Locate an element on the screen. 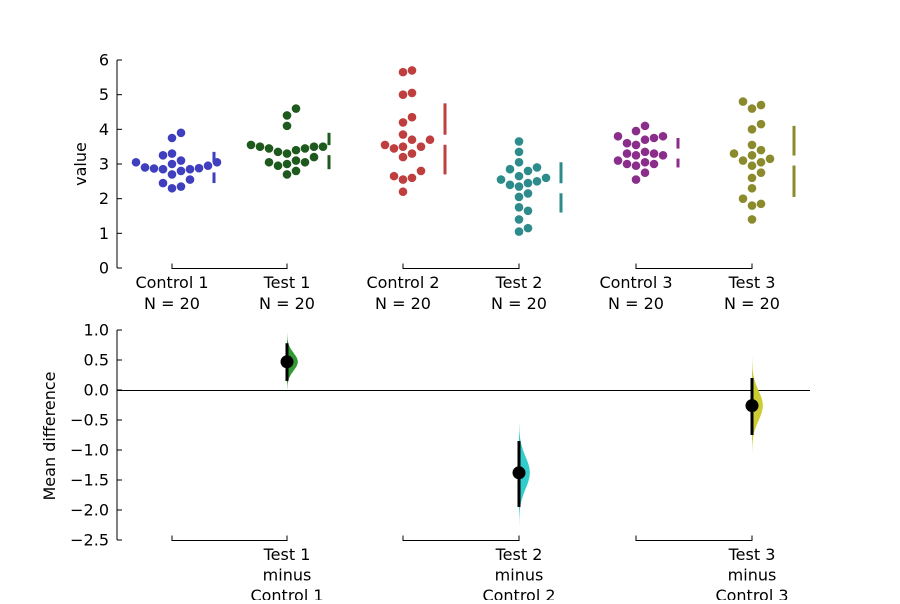 Image resolution: width=900 pixels, height=604 pixels. raw-y-axis-label: value is located at coordinates (80, 164).